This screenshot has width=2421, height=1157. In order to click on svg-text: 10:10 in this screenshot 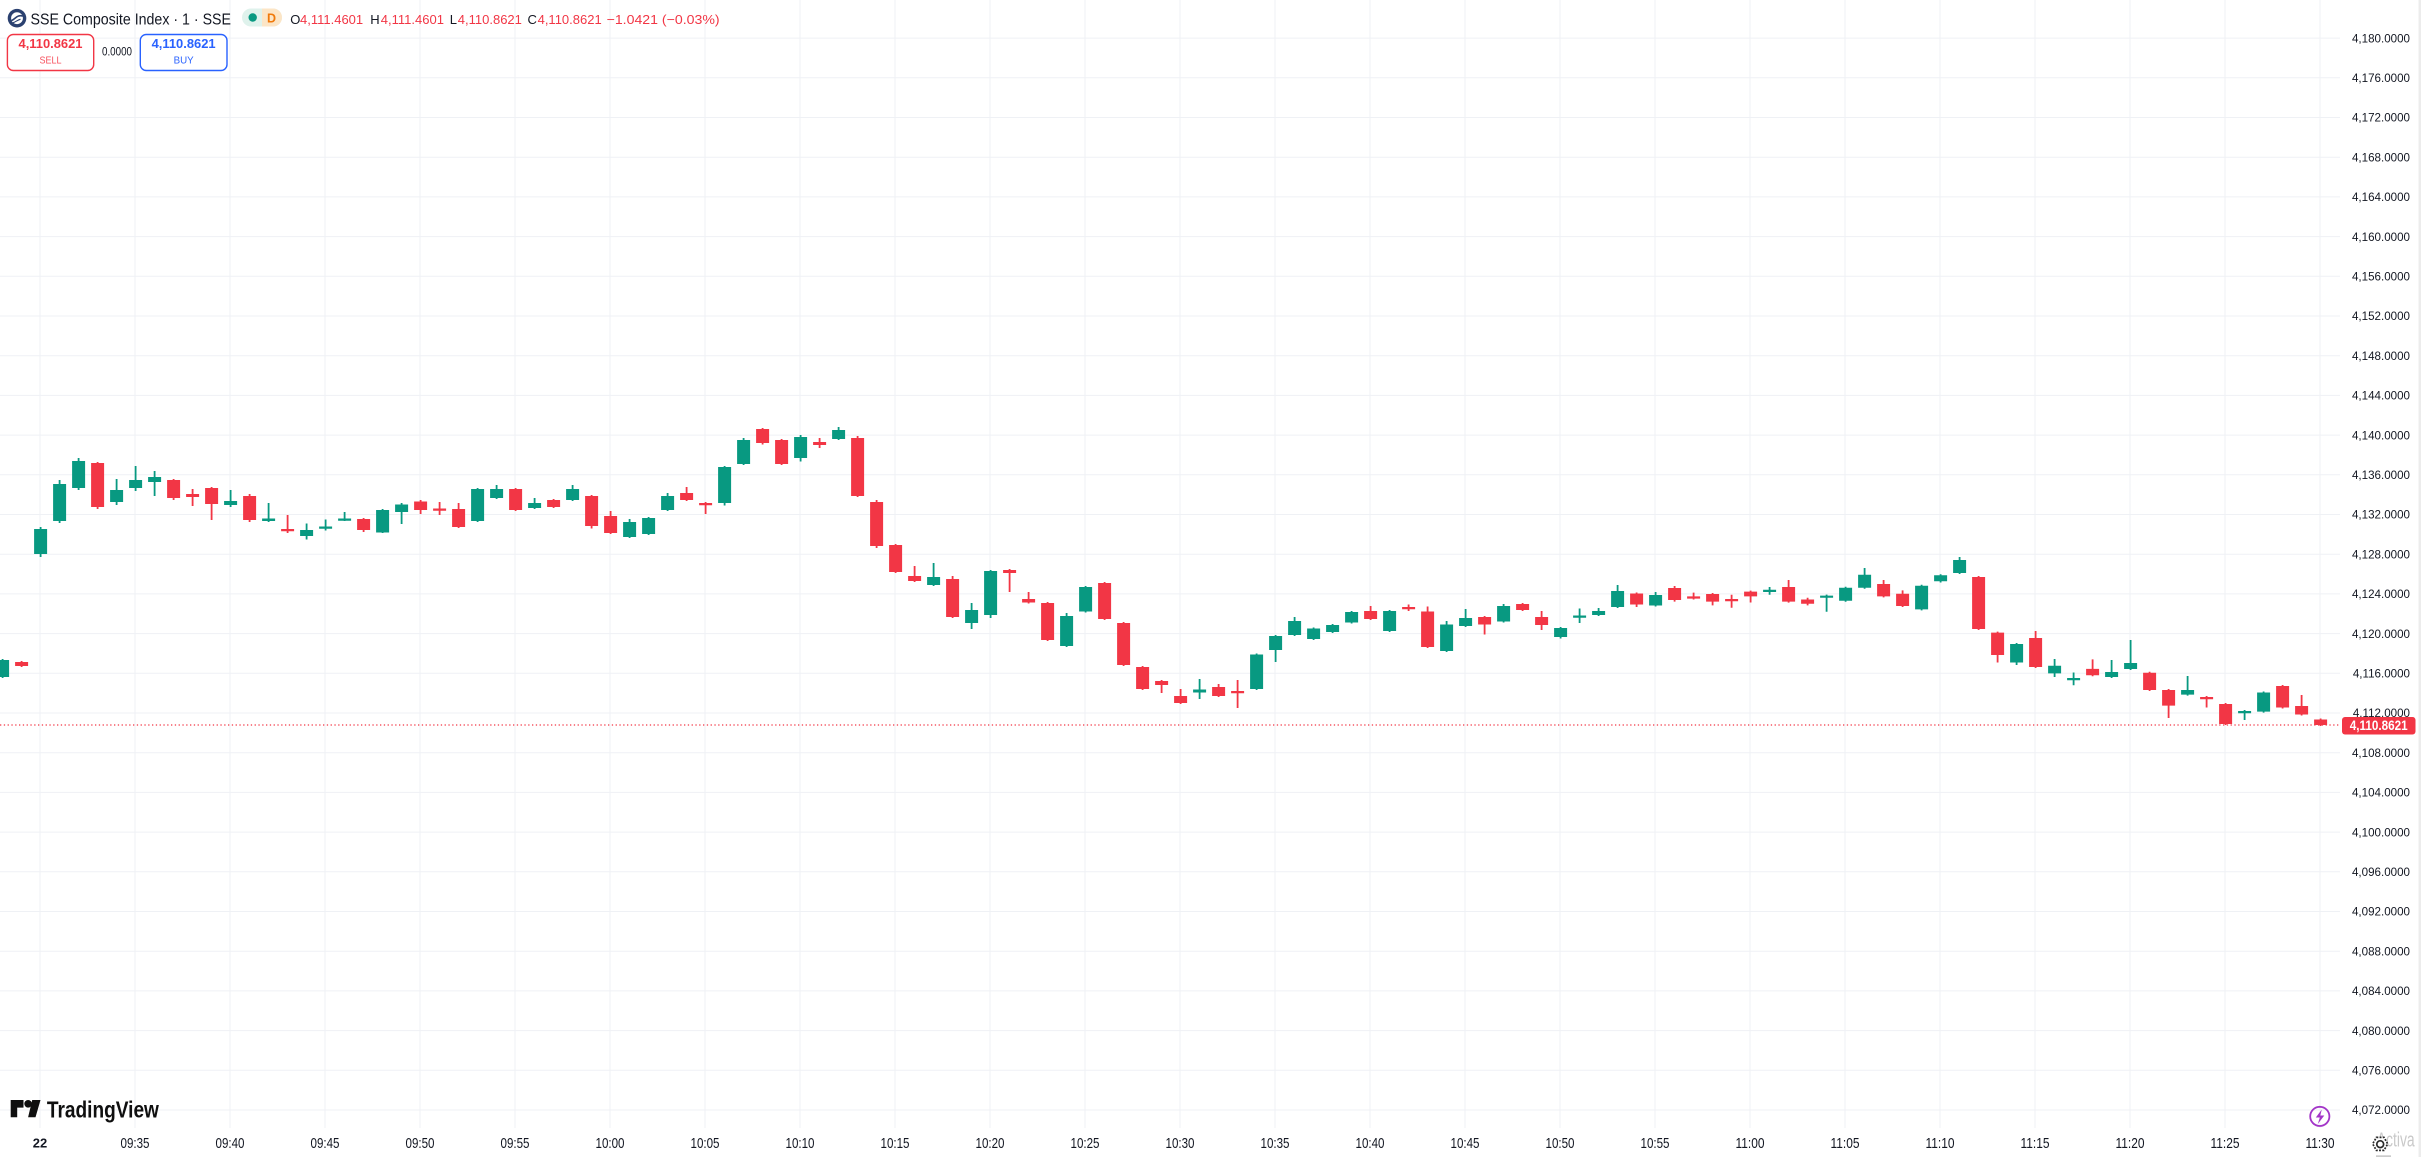, I will do `click(800, 1143)`.